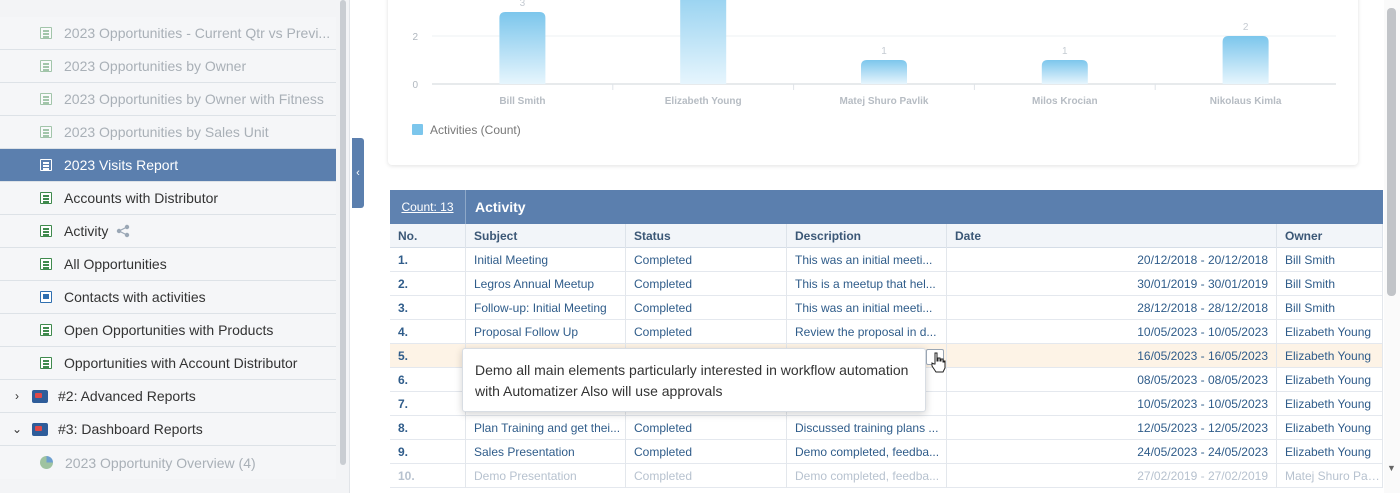 Image resolution: width=1400 pixels, height=493 pixels. I want to click on sidebar-scrollbar, so click(343, 246).